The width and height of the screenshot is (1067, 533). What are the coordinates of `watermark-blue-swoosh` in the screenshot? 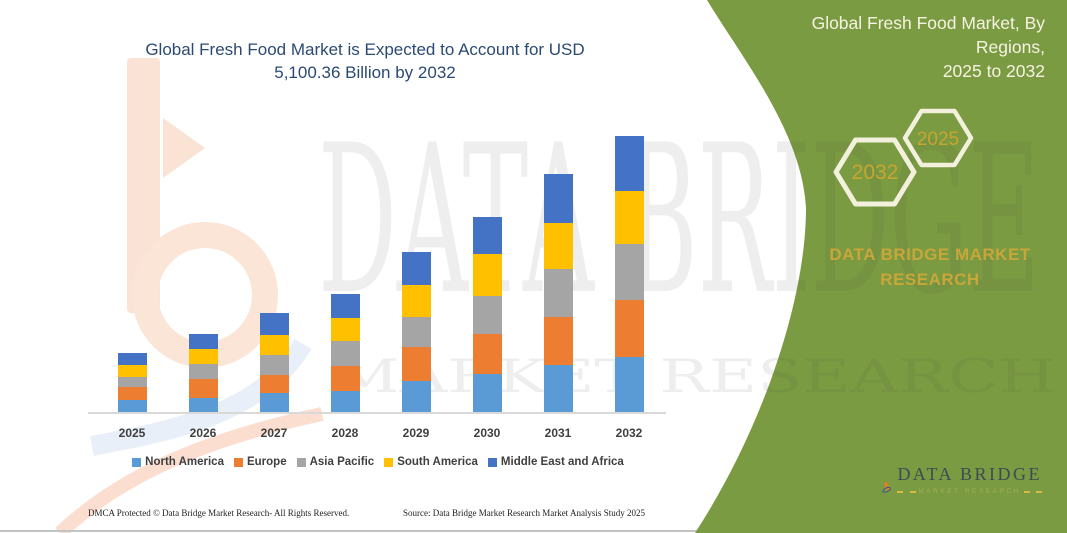 It's located at (201, 397).